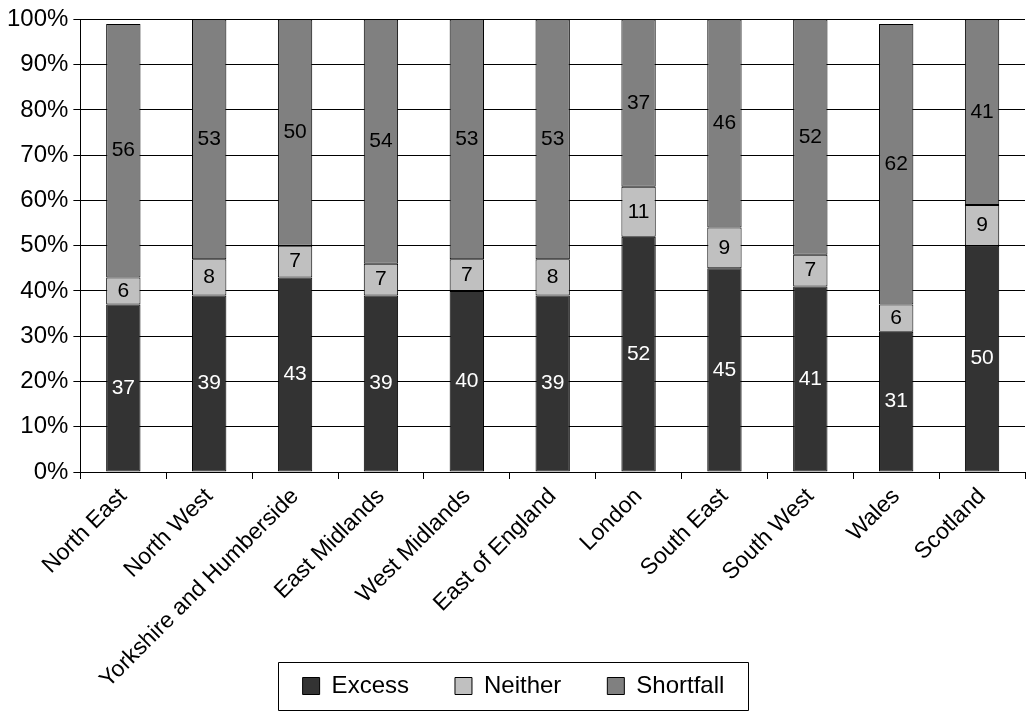 Image resolution: width=1027 pixels, height=720 pixels. I want to click on y-tick-label: 30%, so click(44, 334).